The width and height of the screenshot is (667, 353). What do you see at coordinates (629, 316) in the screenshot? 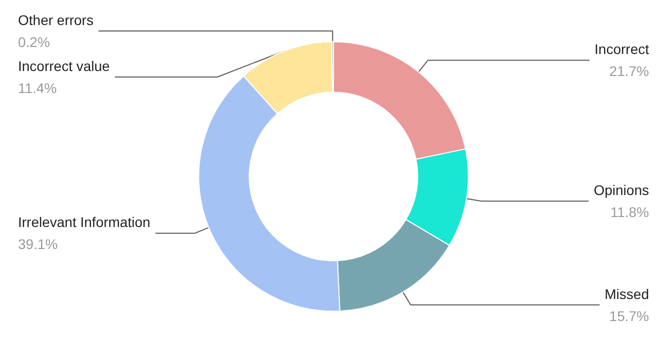
I see `data-label: 15.7%` at bounding box center [629, 316].